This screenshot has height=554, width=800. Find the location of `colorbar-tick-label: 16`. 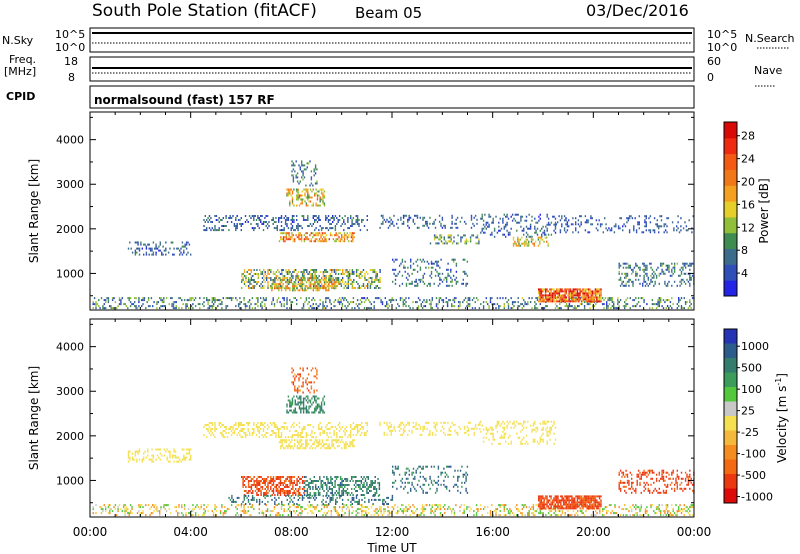

colorbar-tick-label: 16 is located at coordinates (748, 204).